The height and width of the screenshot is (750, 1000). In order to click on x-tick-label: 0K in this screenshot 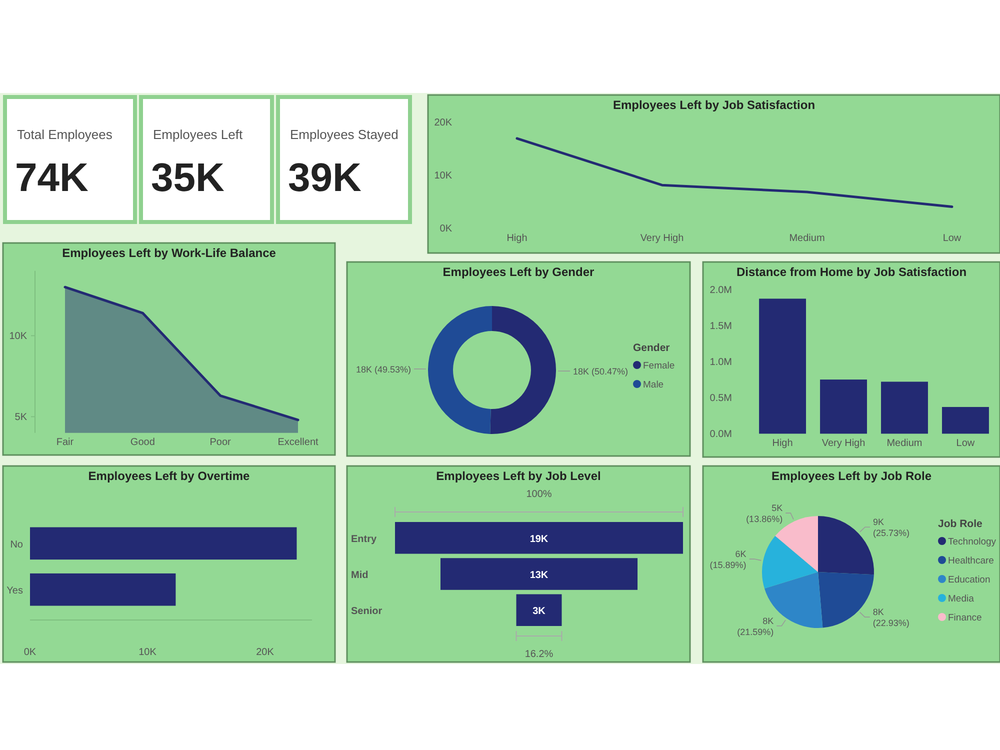, I will do `click(30, 652)`.